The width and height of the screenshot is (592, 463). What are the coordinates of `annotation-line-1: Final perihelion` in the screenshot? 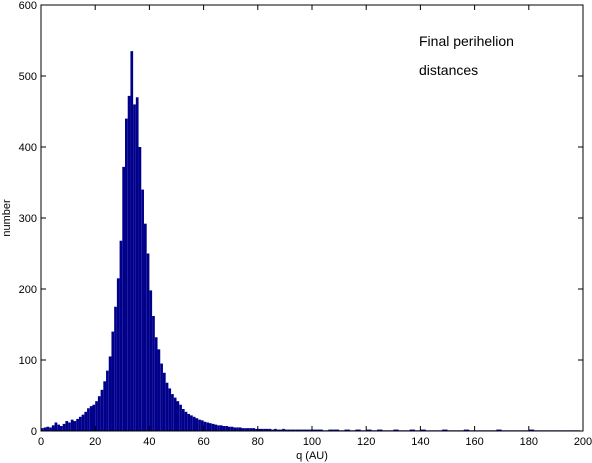 It's located at (466, 41).